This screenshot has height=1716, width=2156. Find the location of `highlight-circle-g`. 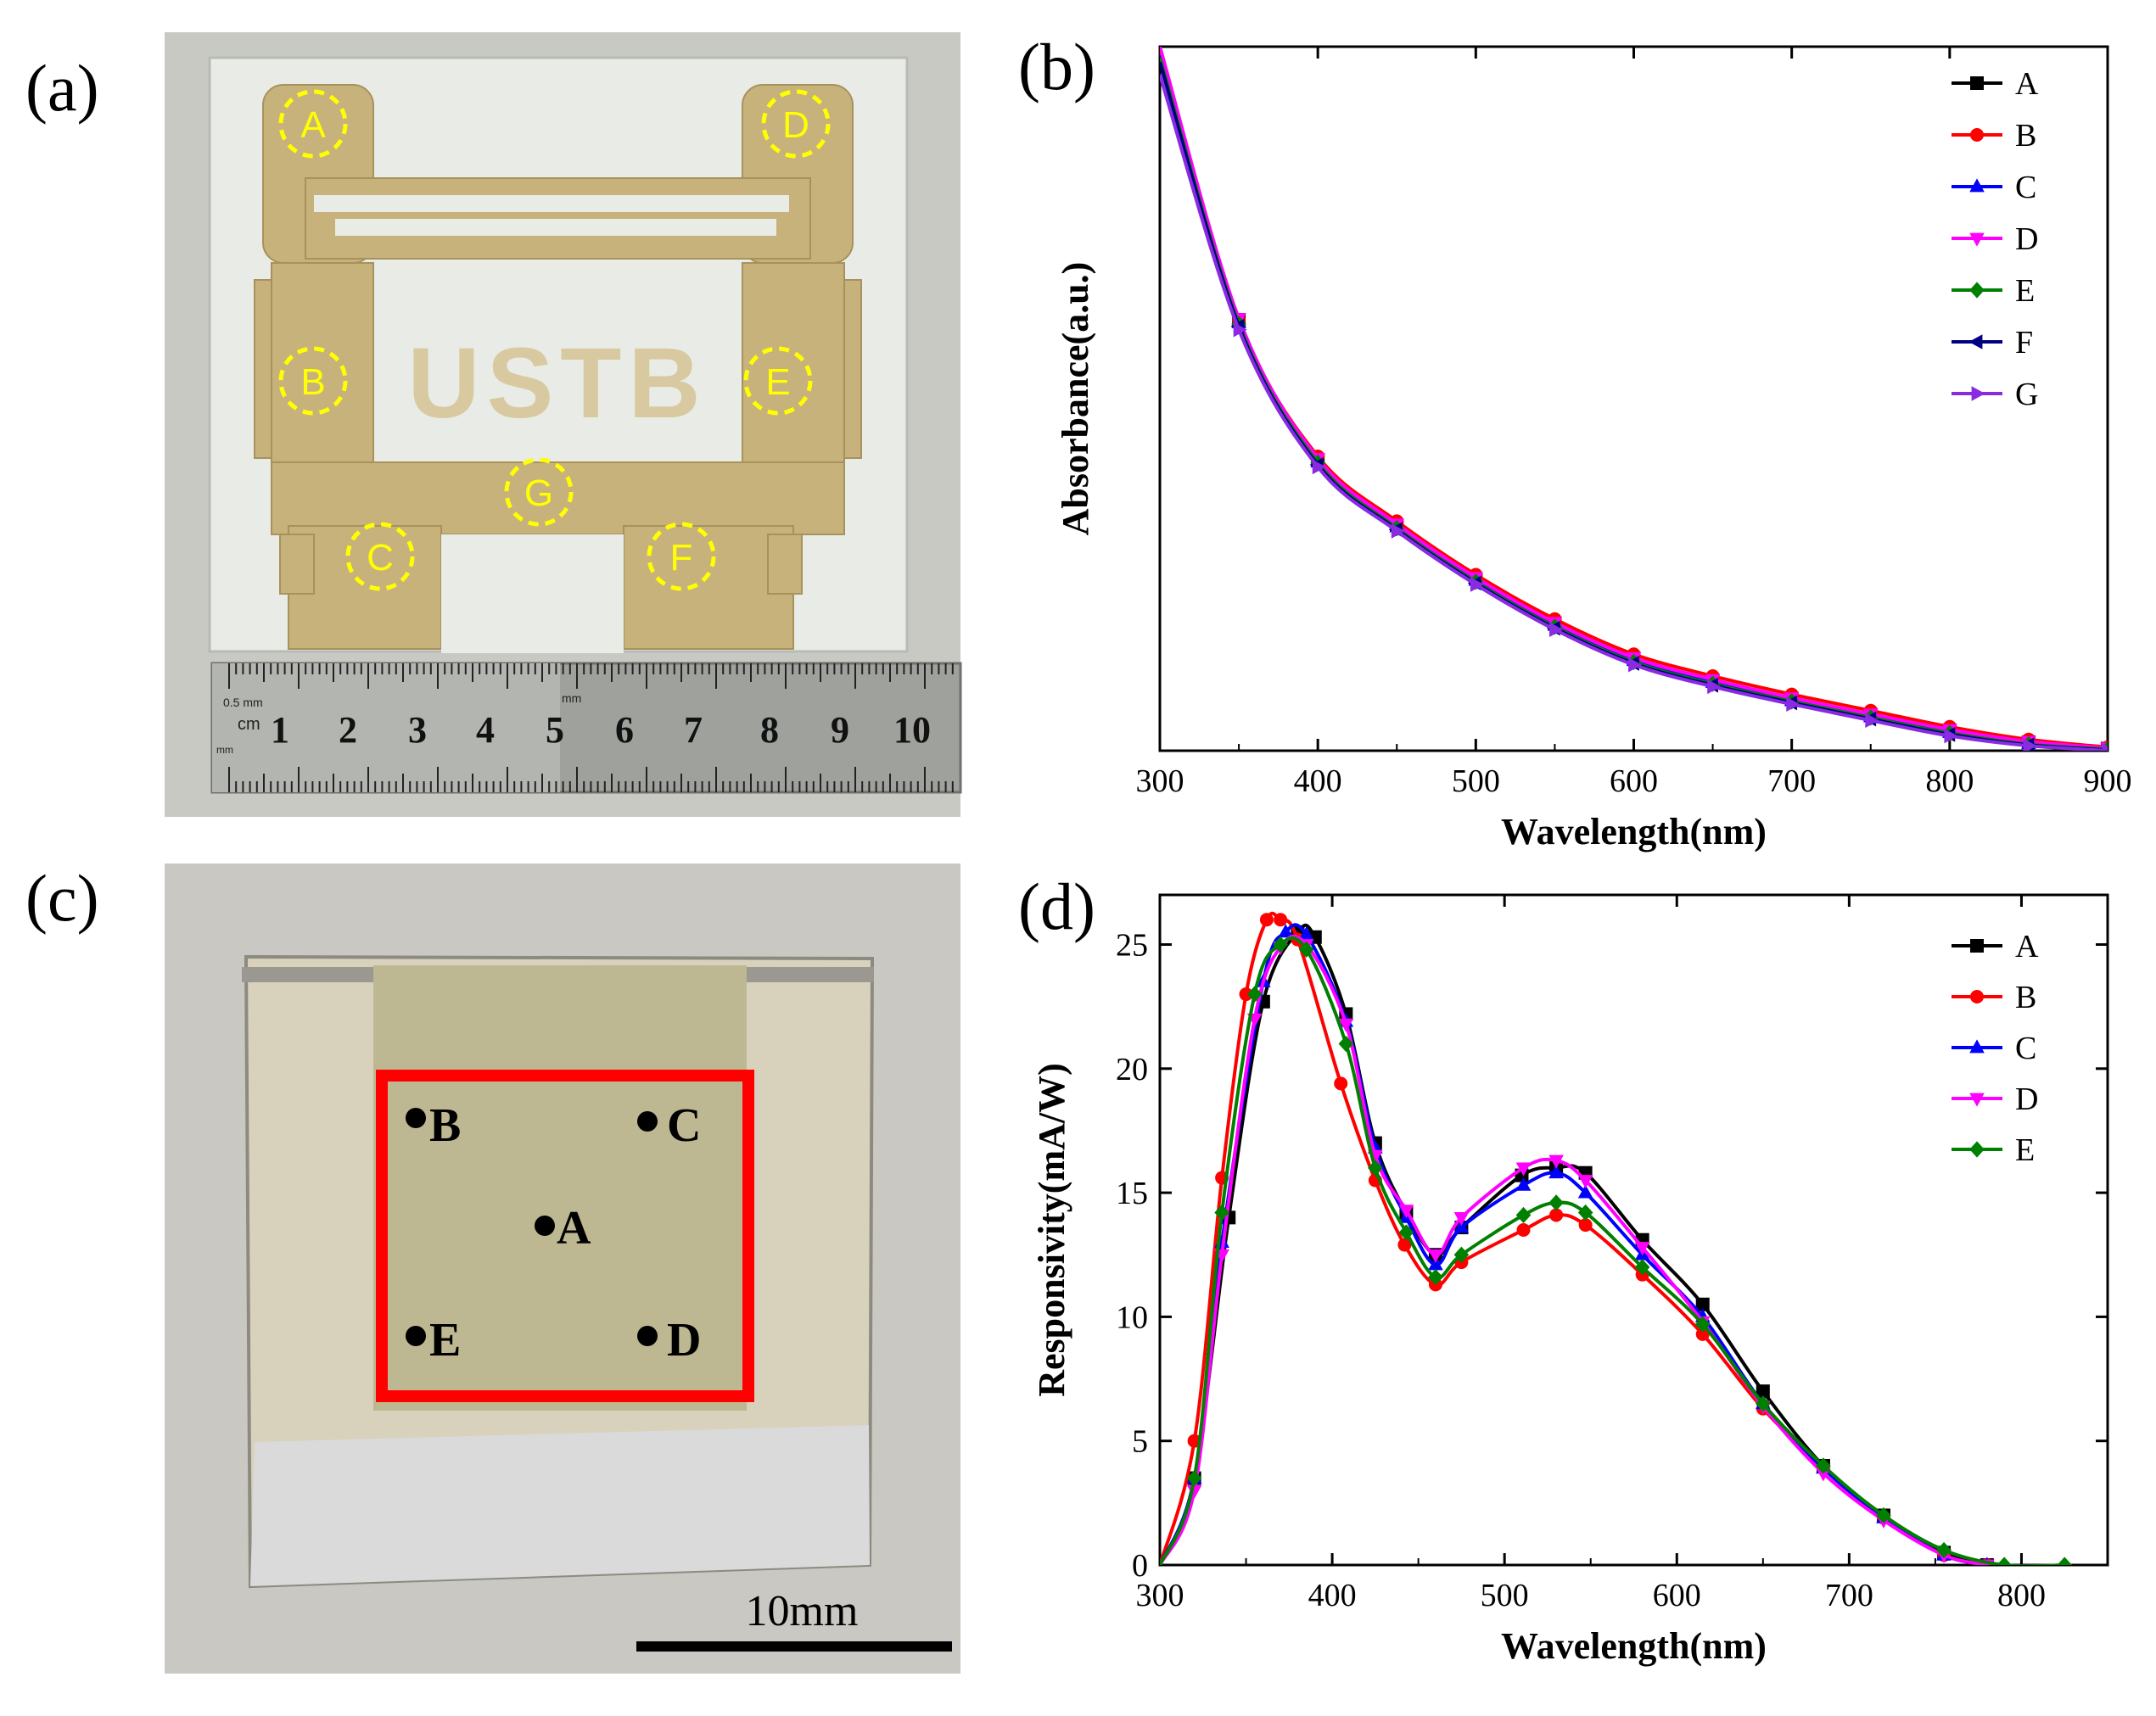

highlight-circle-g is located at coordinates (539, 492).